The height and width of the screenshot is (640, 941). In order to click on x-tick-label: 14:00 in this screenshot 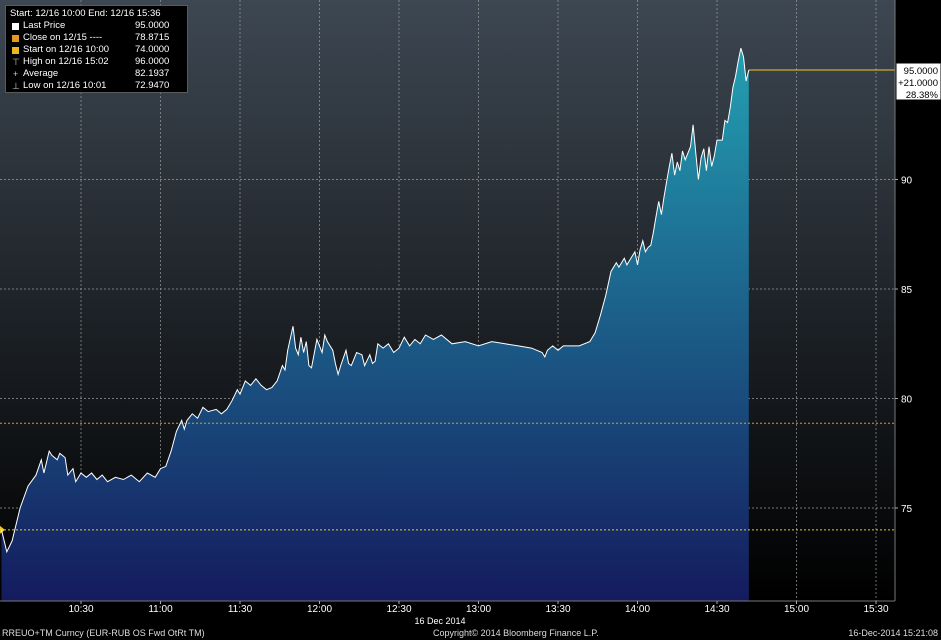, I will do `click(637, 609)`.